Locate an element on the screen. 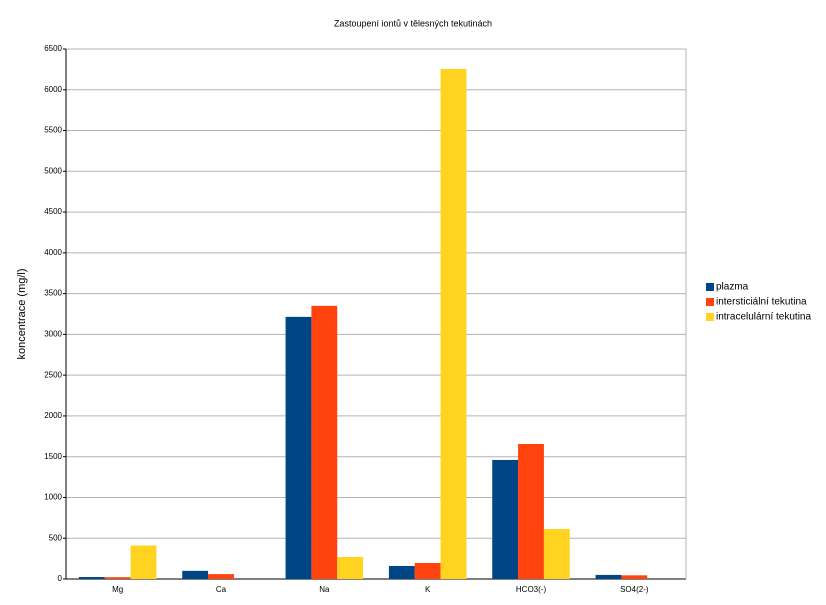 This screenshot has height=605, width=826. y-tick-label: 5000 is located at coordinates (53, 170).